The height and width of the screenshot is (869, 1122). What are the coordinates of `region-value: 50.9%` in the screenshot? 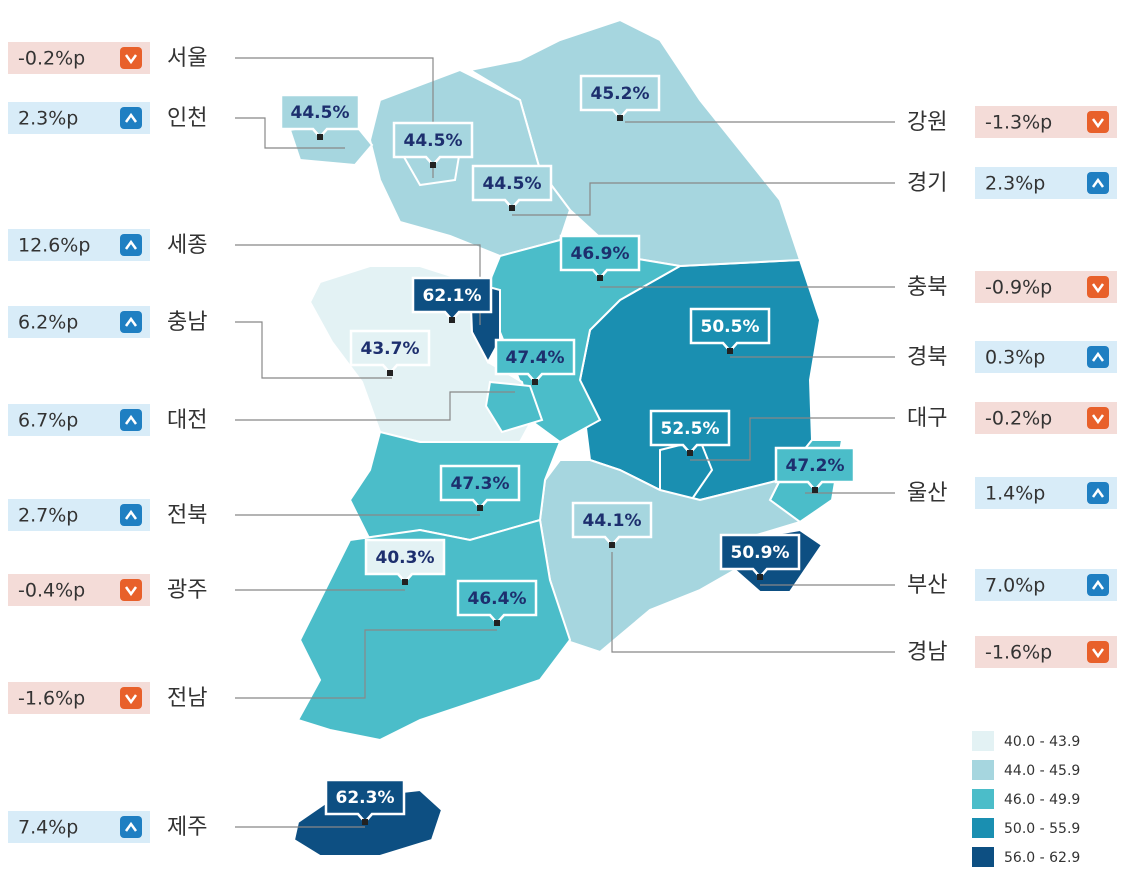 It's located at (760, 553).